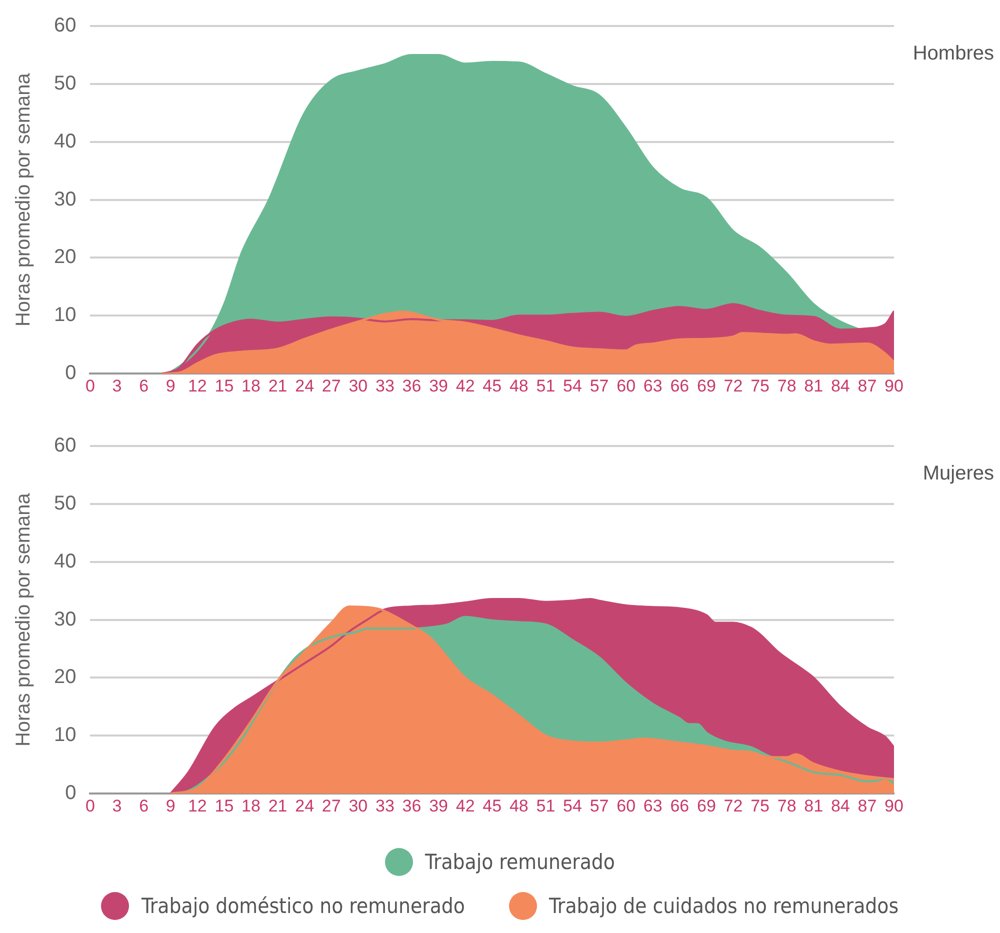 This screenshot has width=1000, height=933. What do you see at coordinates (303, 906) in the screenshot?
I see `legend-label: Trabajo doméstico no remunerado` at bounding box center [303, 906].